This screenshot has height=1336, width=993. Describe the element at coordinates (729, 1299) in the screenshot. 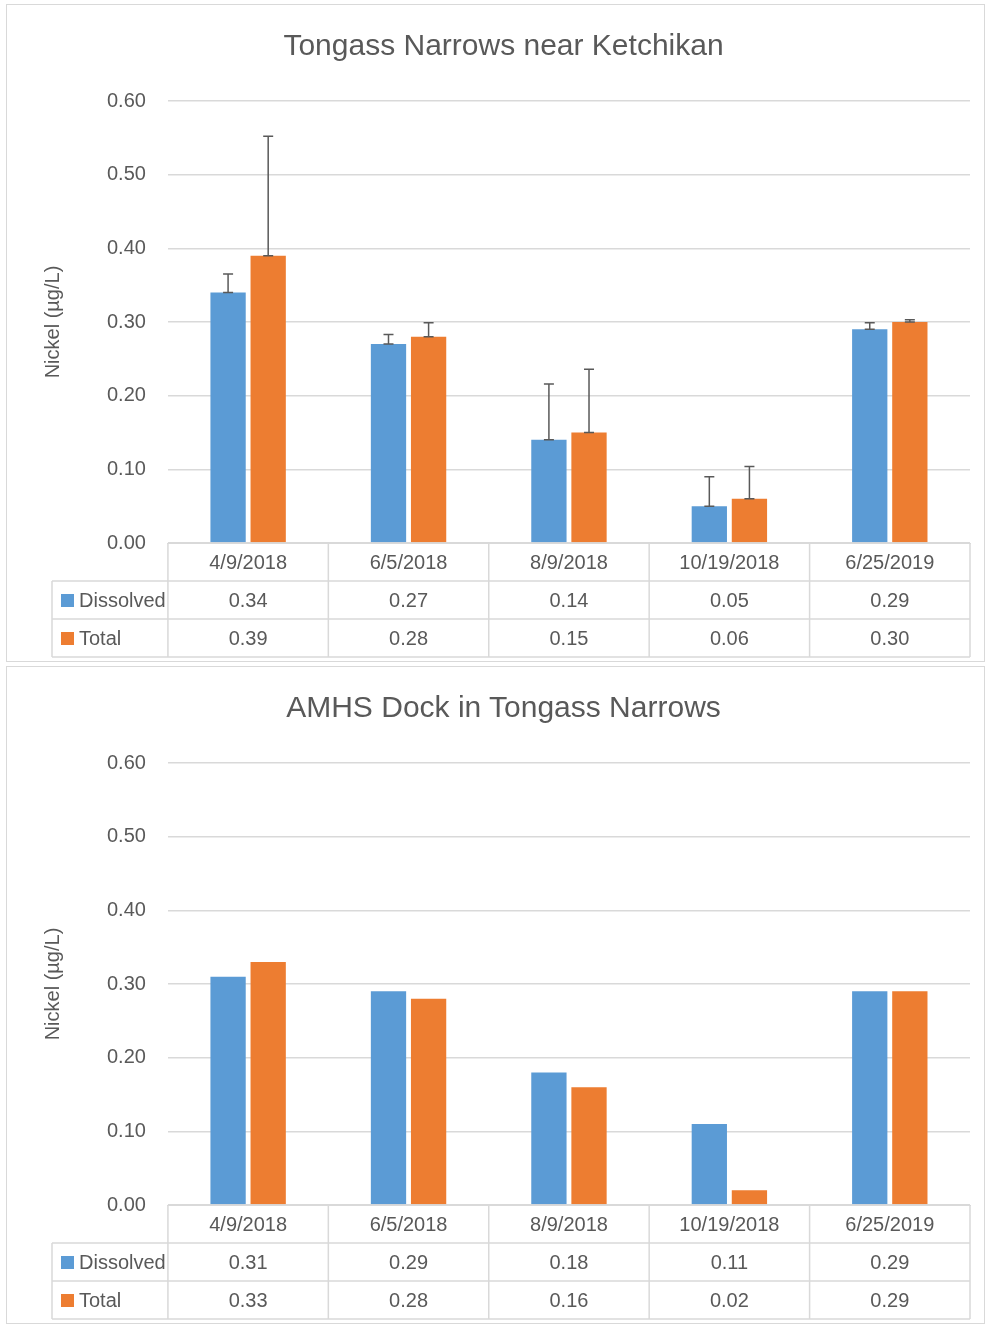

I see `data-label: 0.02` at that location.